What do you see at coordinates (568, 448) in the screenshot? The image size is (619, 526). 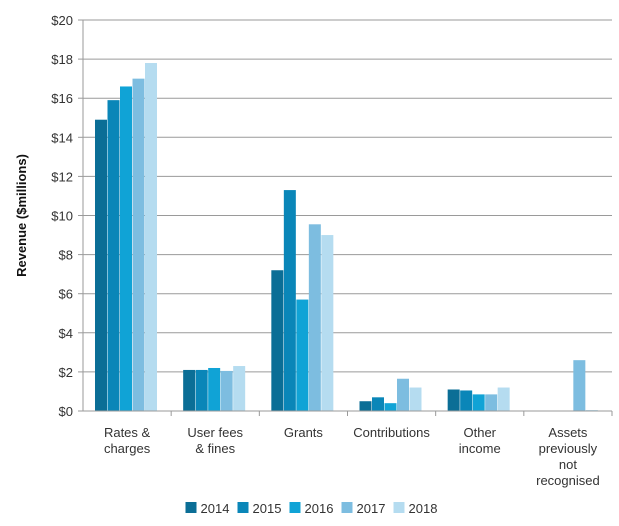 I see `category-label: previously` at bounding box center [568, 448].